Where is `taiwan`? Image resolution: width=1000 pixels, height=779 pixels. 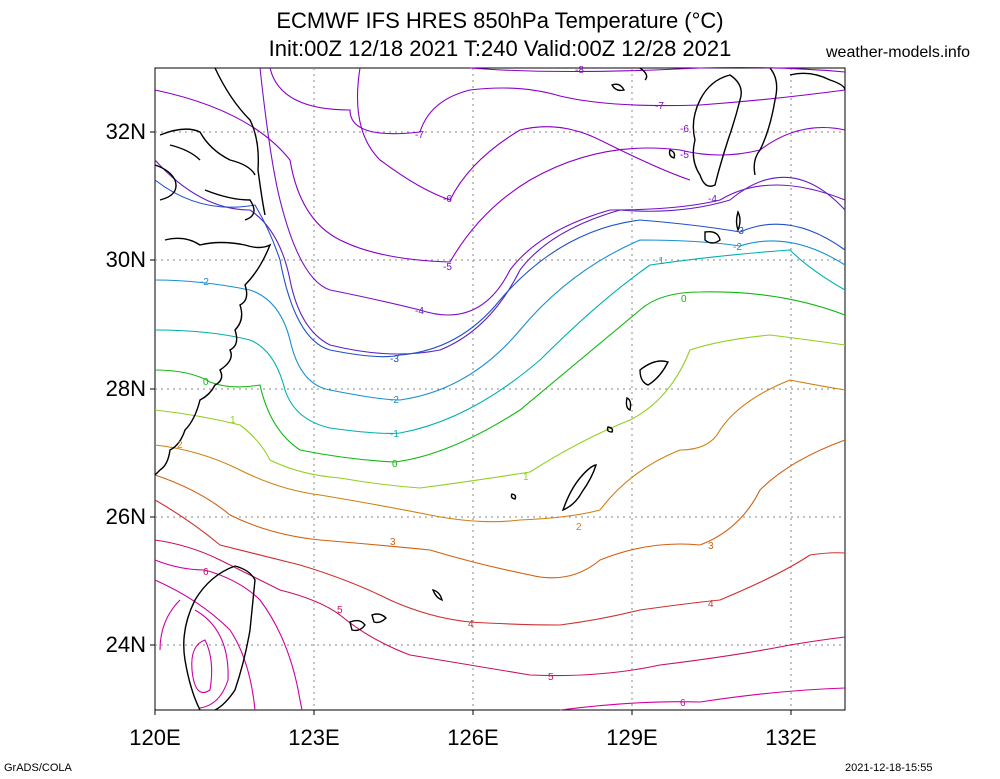 taiwan is located at coordinates (219, 638).